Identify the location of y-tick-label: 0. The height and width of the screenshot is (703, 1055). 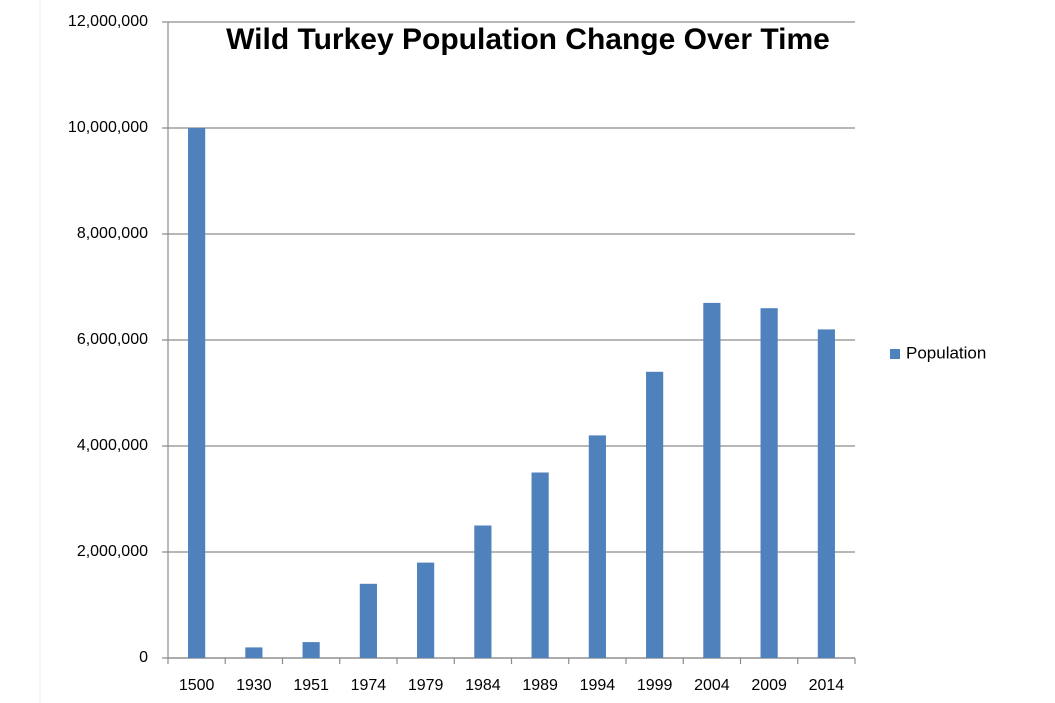
(143, 657).